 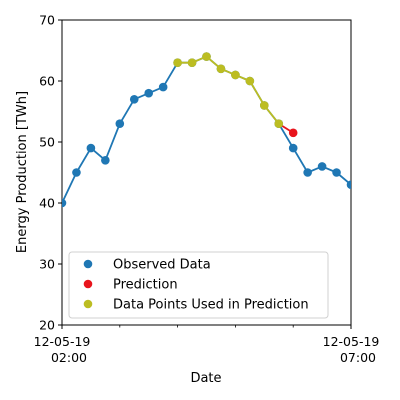 What do you see at coordinates (211, 305) in the screenshot?
I see `legend-label: Data Points Used in Prediction` at bounding box center [211, 305].